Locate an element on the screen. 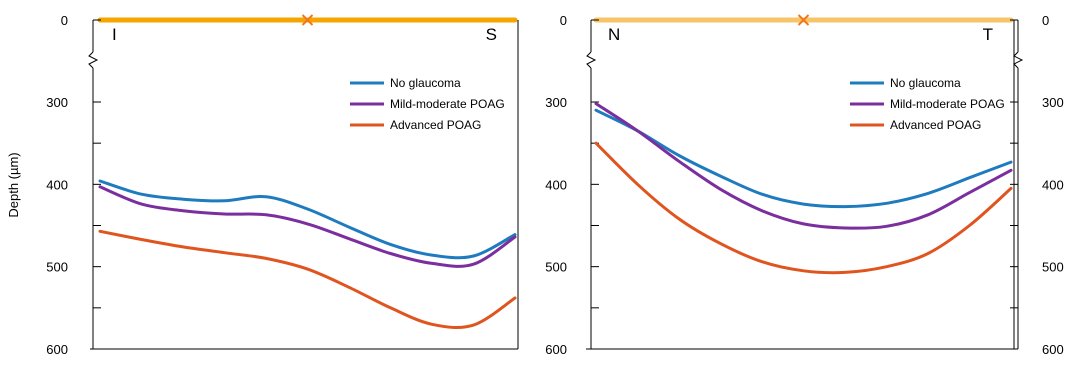 The height and width of the screenshot is (365, 1075). left-y-tick-label-300: 300 is located at coordinates (57, 102).